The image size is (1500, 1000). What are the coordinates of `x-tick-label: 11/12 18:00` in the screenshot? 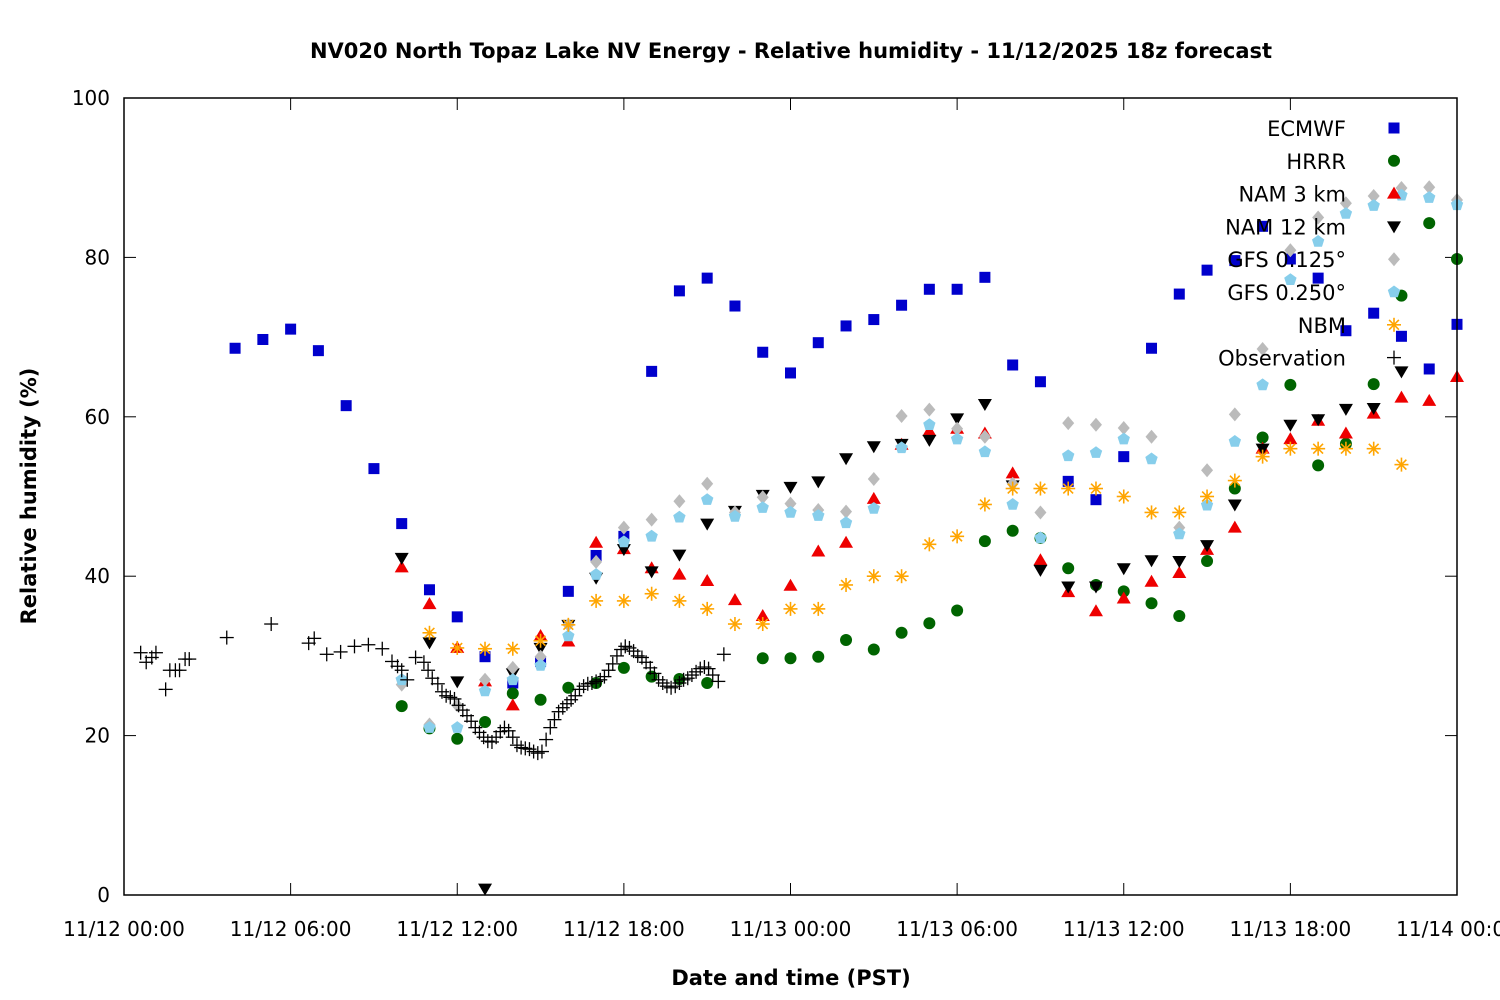 It's located at (624, 929).